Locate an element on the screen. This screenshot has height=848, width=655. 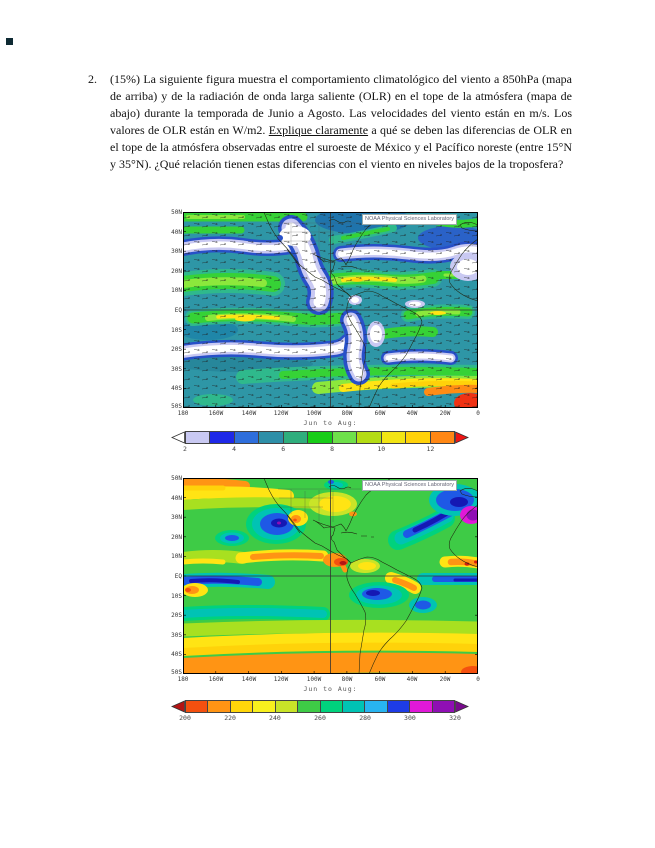
colorbar-tick: 280 is located at coordinates (365, 718).